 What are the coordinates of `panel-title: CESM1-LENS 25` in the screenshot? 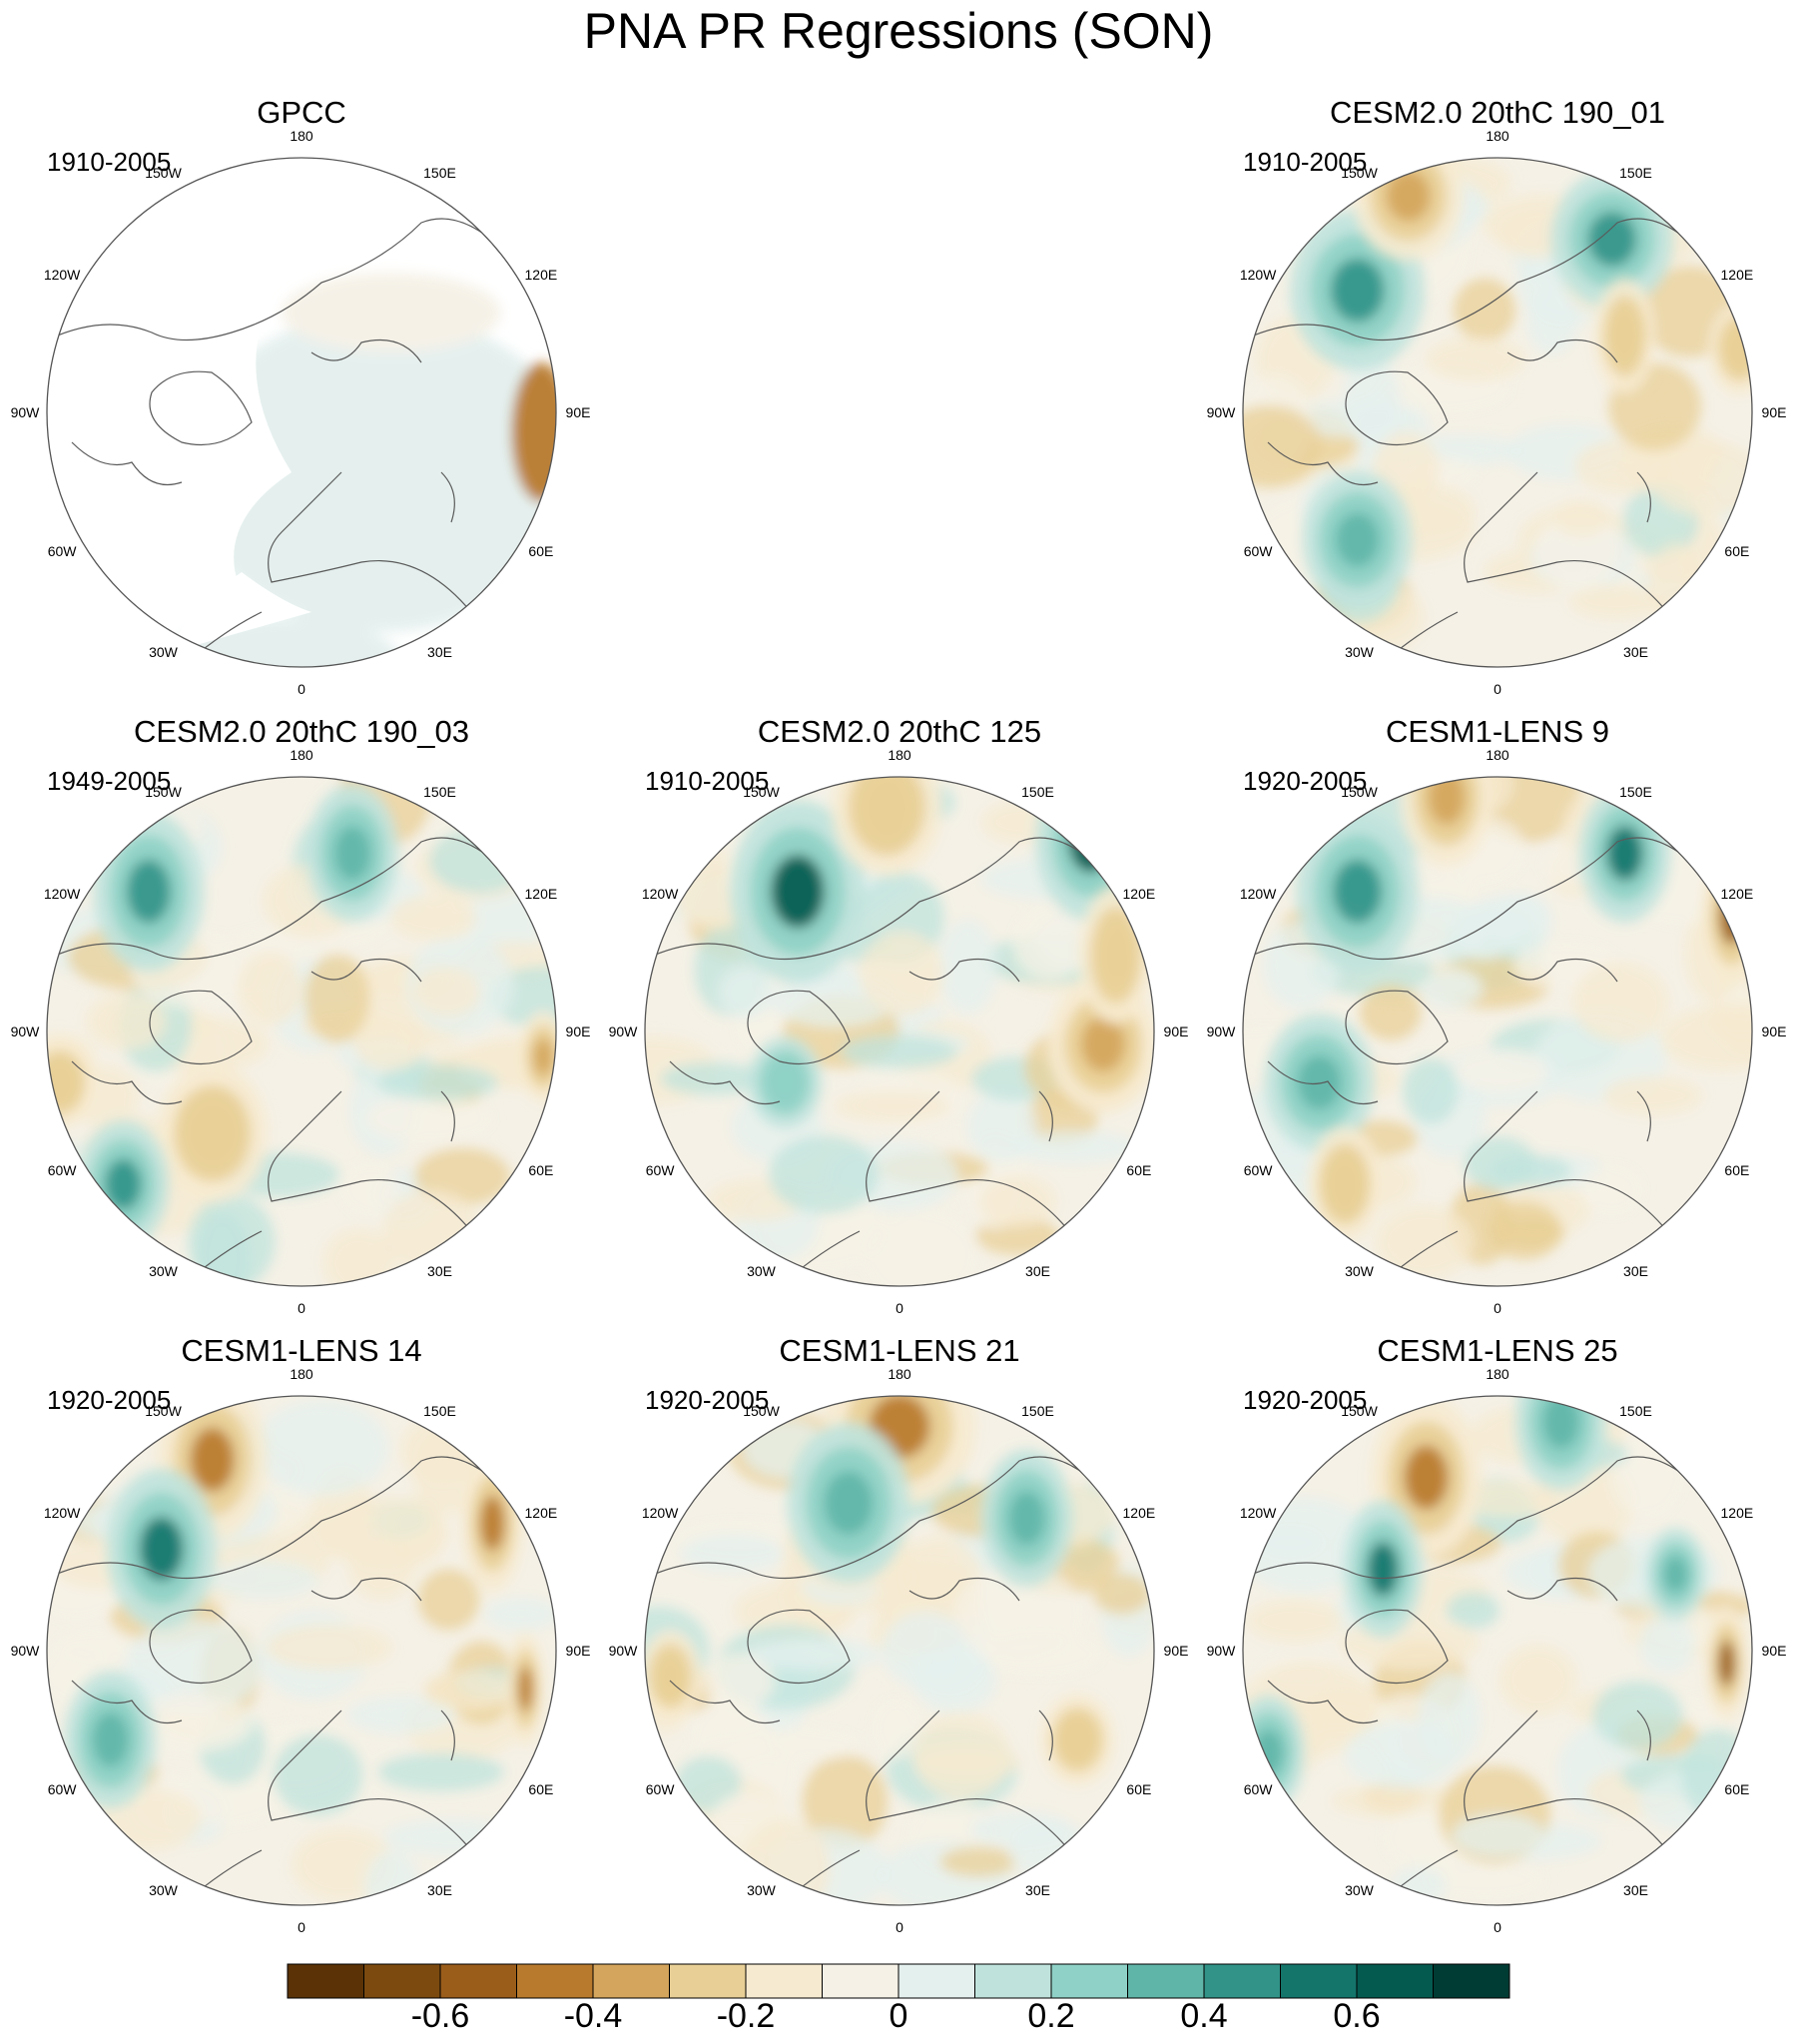 It's located at (1497, 1350).